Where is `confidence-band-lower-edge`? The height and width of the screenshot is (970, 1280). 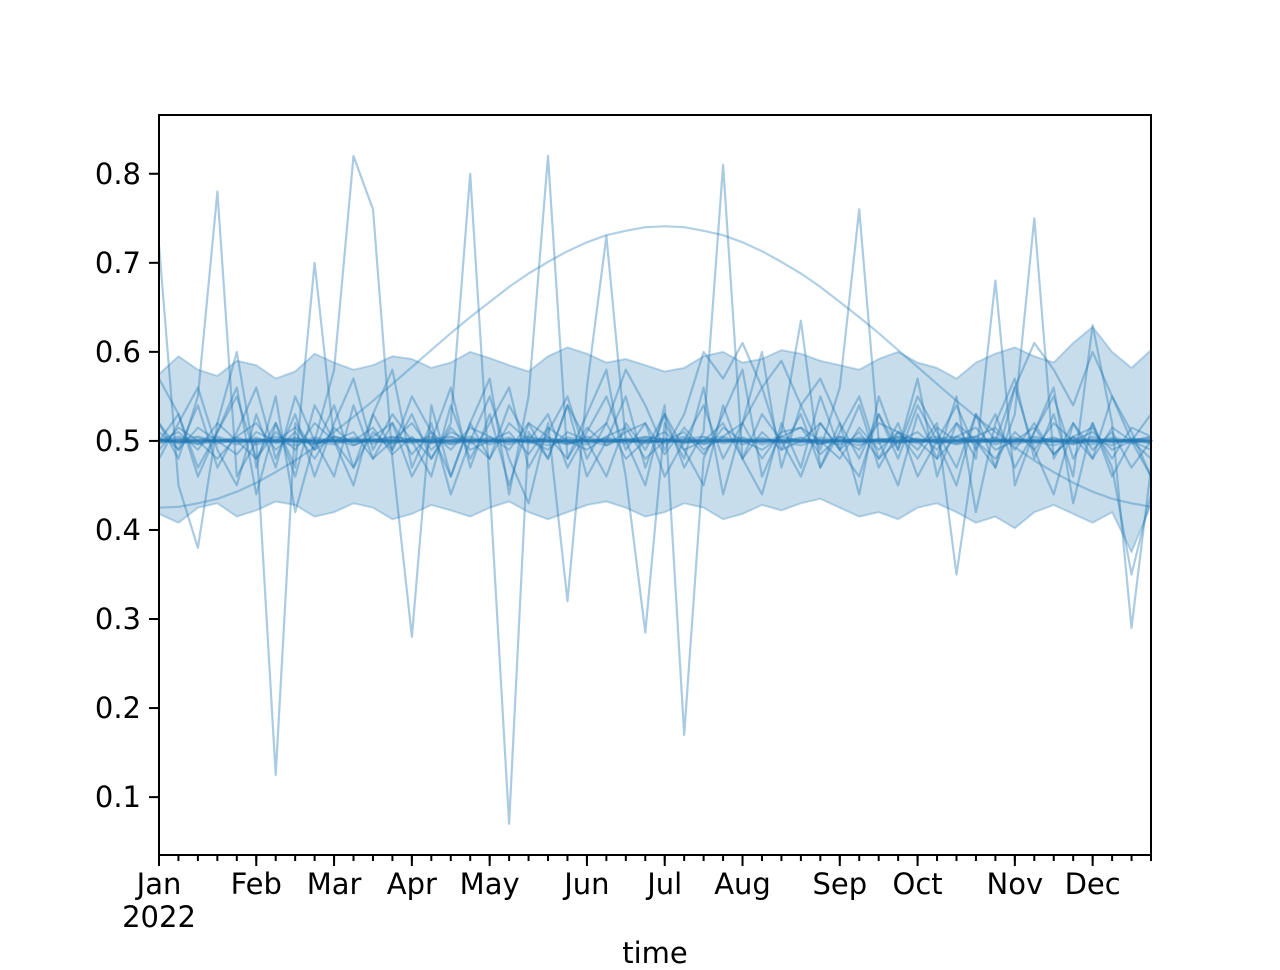 confidence-band-lower-edge is located at coordinates (655, 525).